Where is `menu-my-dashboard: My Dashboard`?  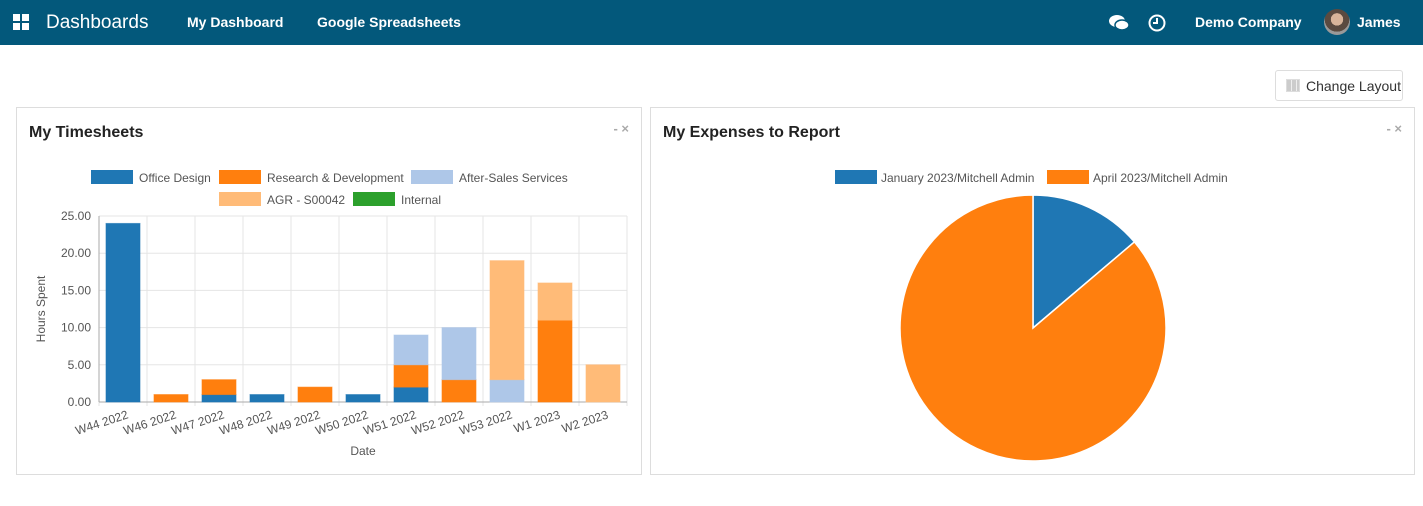 menu-my-dashboard: My Dashboard is located at coordinates (235, 22).